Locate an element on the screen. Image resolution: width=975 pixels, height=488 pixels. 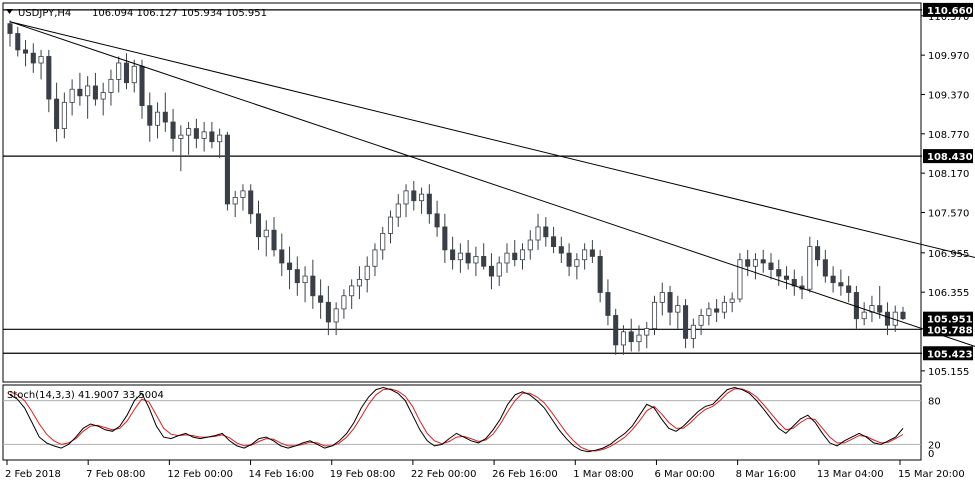
collapse-triangle-icon is located at coordinates (9, 11).